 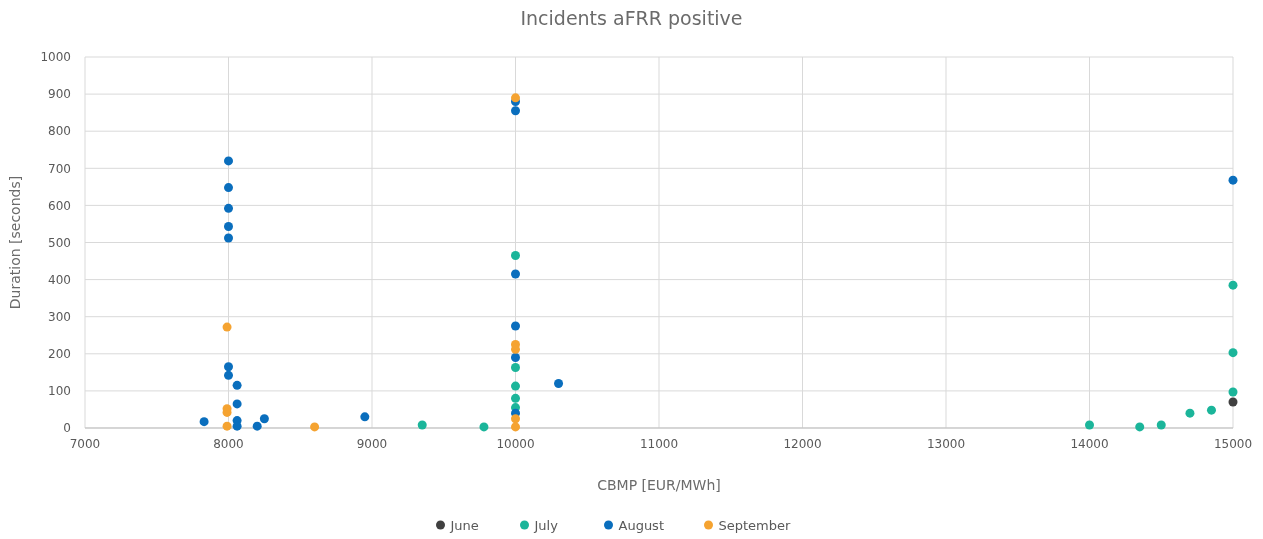 I want to click on y-tick-label: 700, so click(x=59, y=168).